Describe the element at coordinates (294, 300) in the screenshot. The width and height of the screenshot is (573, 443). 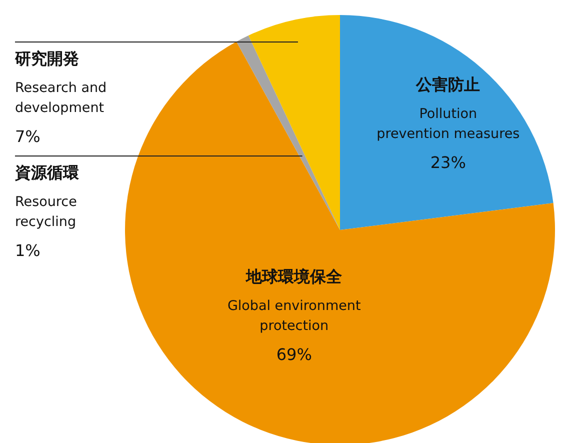
I see `slice-label: 地球環境保全 Global environment protection` at that location.